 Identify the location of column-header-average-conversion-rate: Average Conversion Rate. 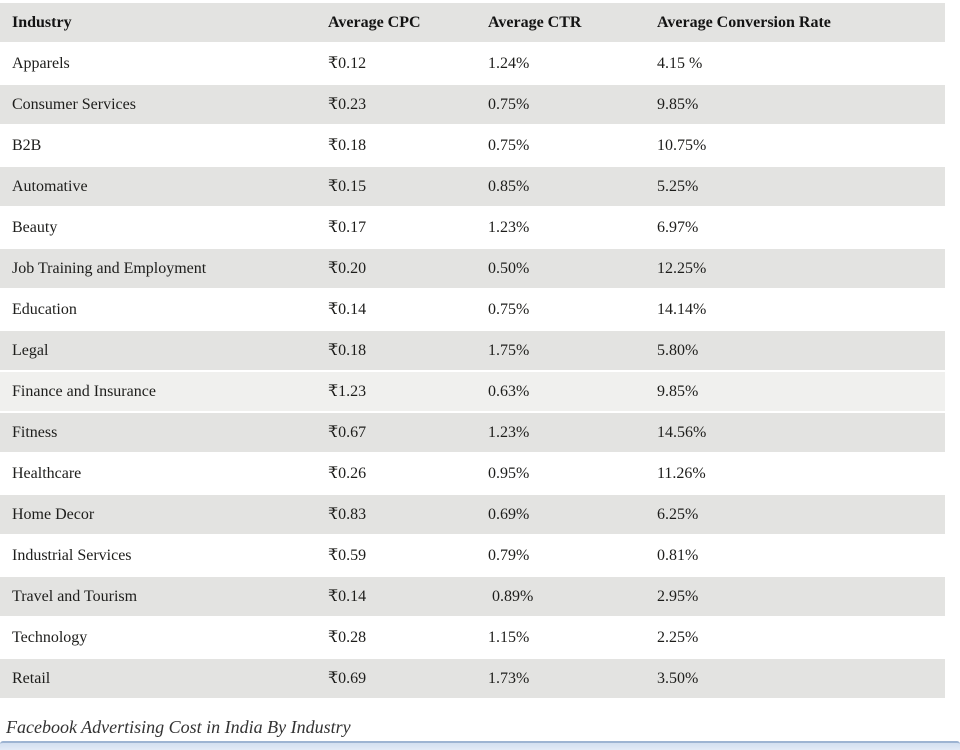
(801, 23).